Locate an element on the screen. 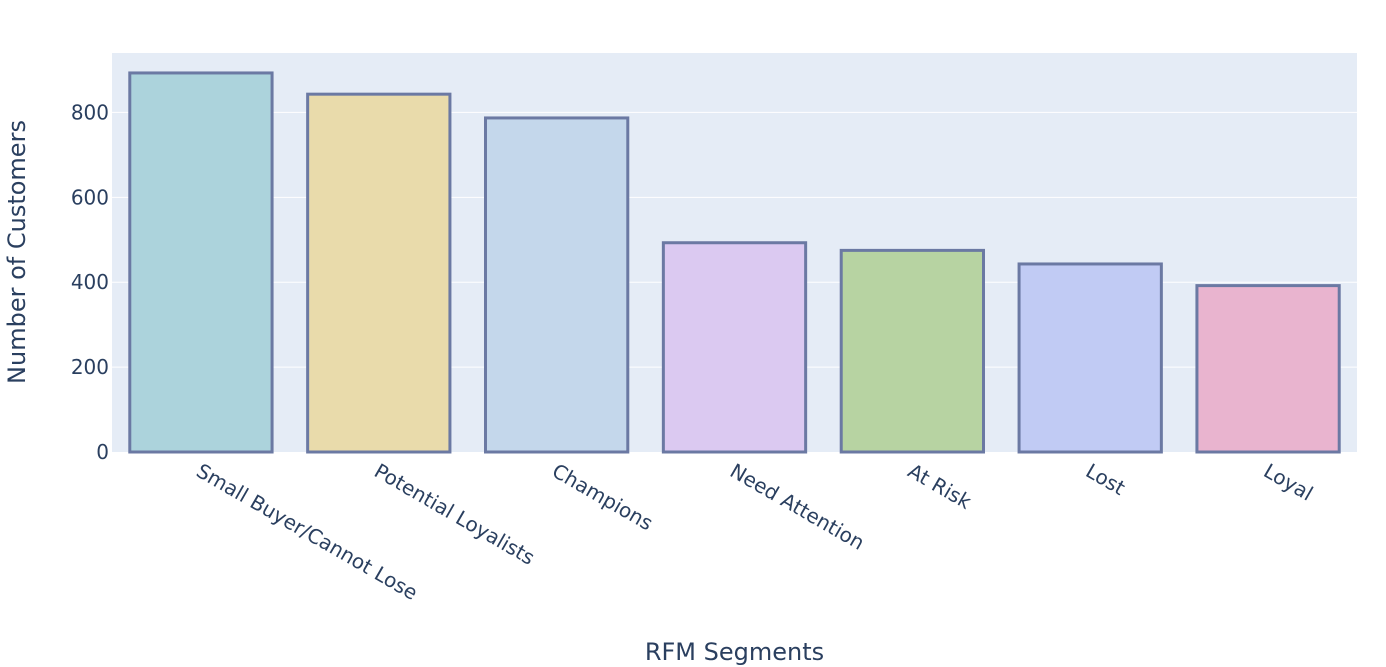 This screenshot has width=1386, height=667. y-tick-label: 400 is located at coordinates (90, 282).